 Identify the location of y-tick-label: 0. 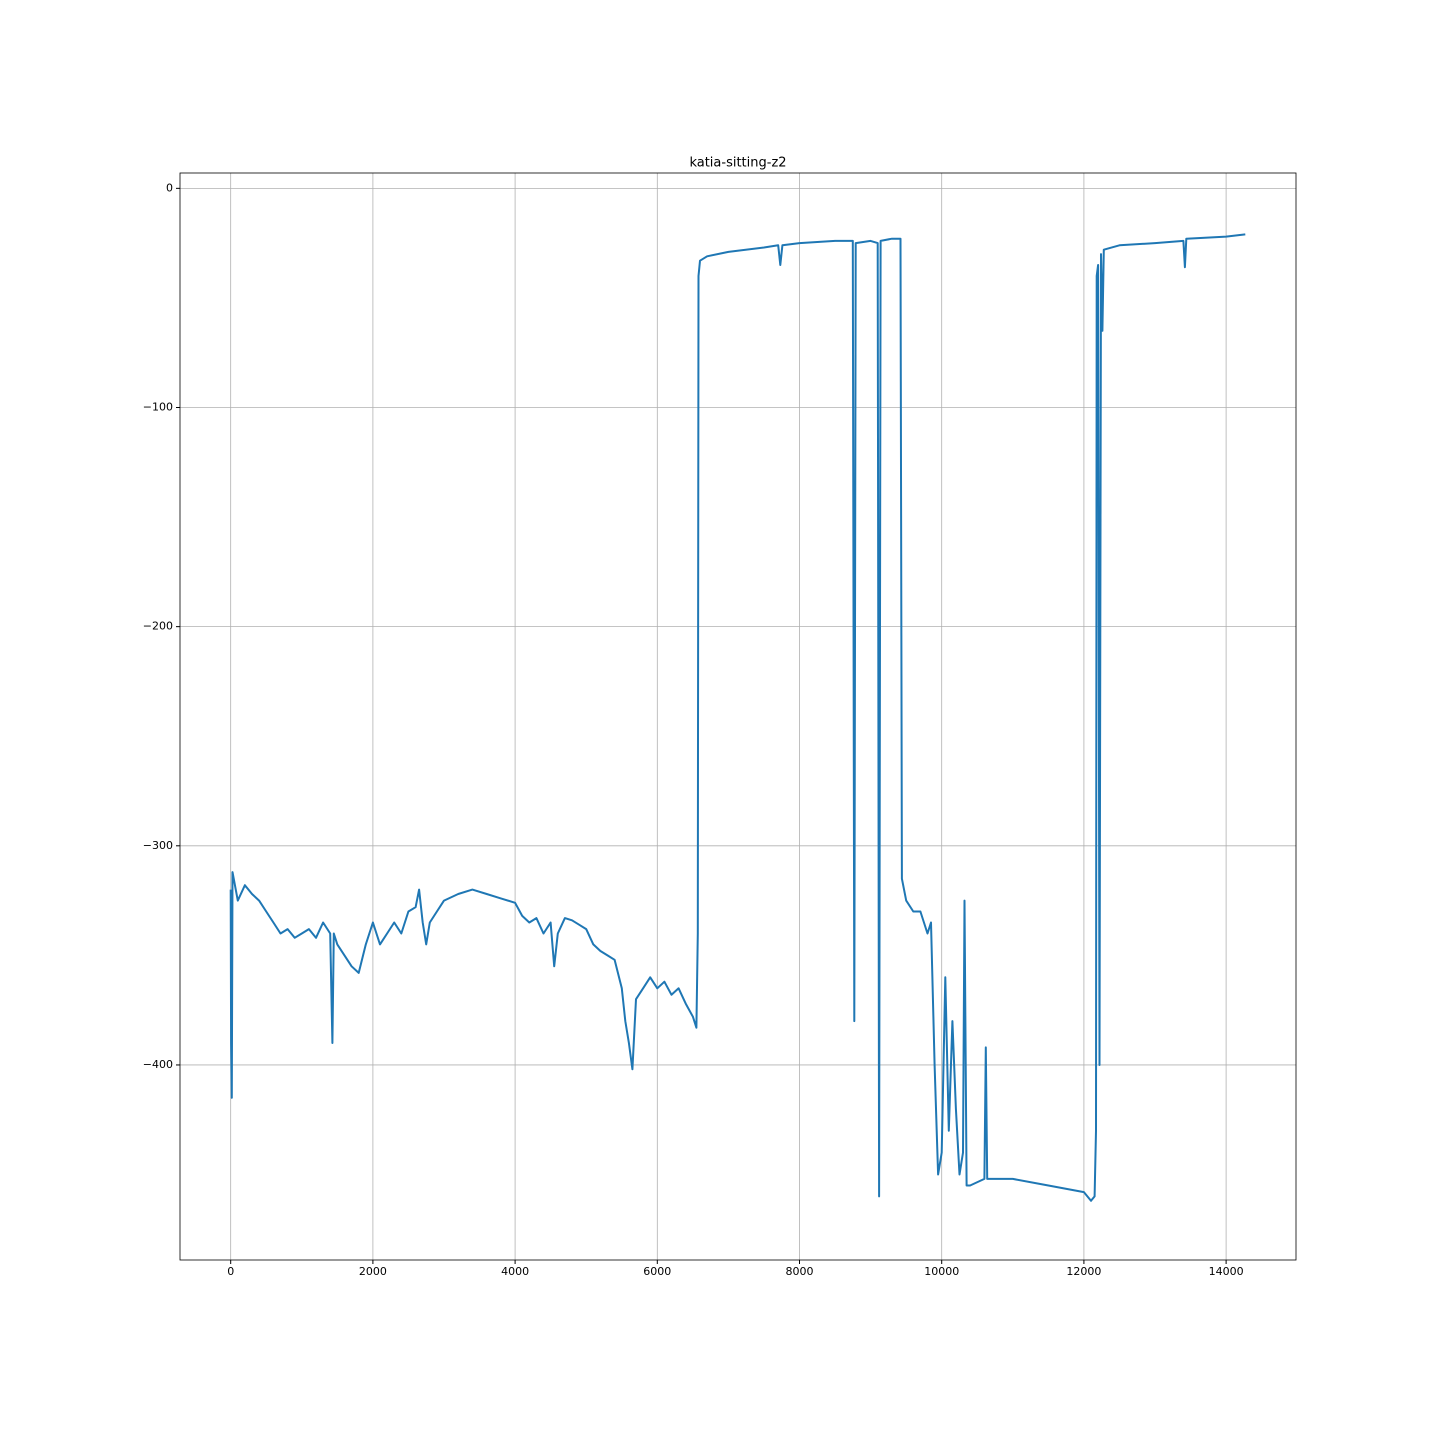
(169, 187).